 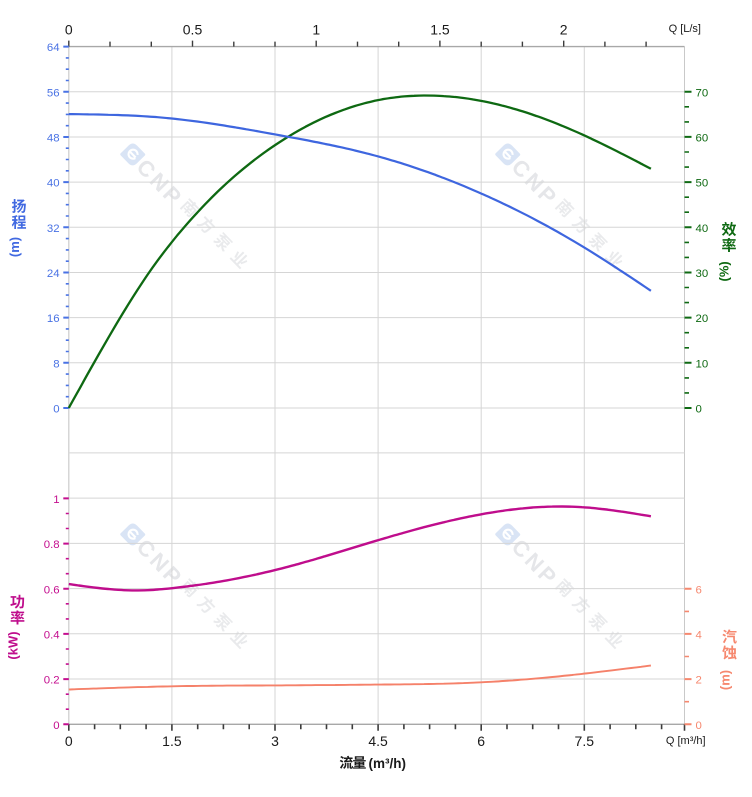 What do you see at coordinates (702, 364) in the screenshot?
I see `svg-text: 10` at bounding box center [702, 364].